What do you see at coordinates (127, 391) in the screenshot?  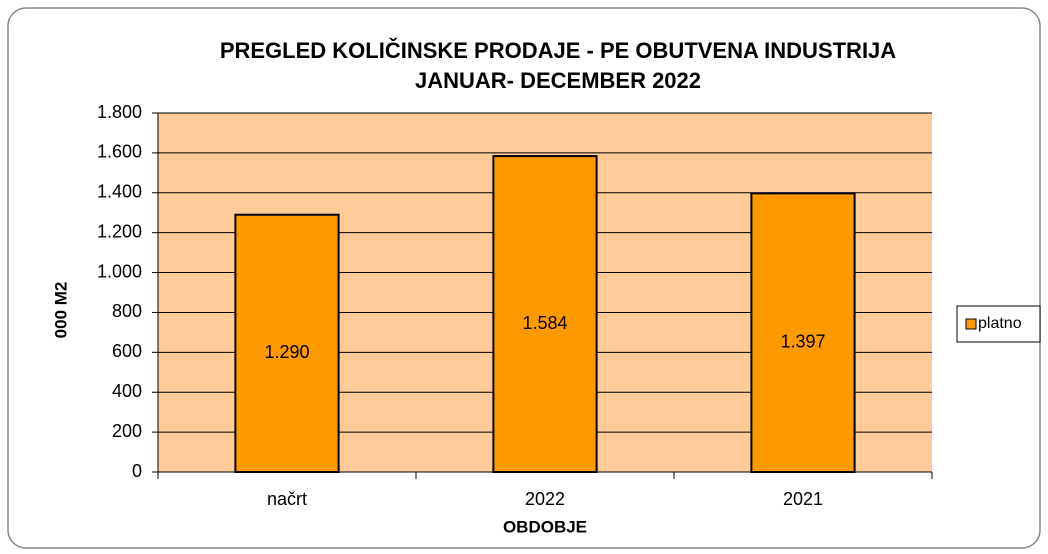 I see `y-tick-label: 400` at bounding box center [127, 391].